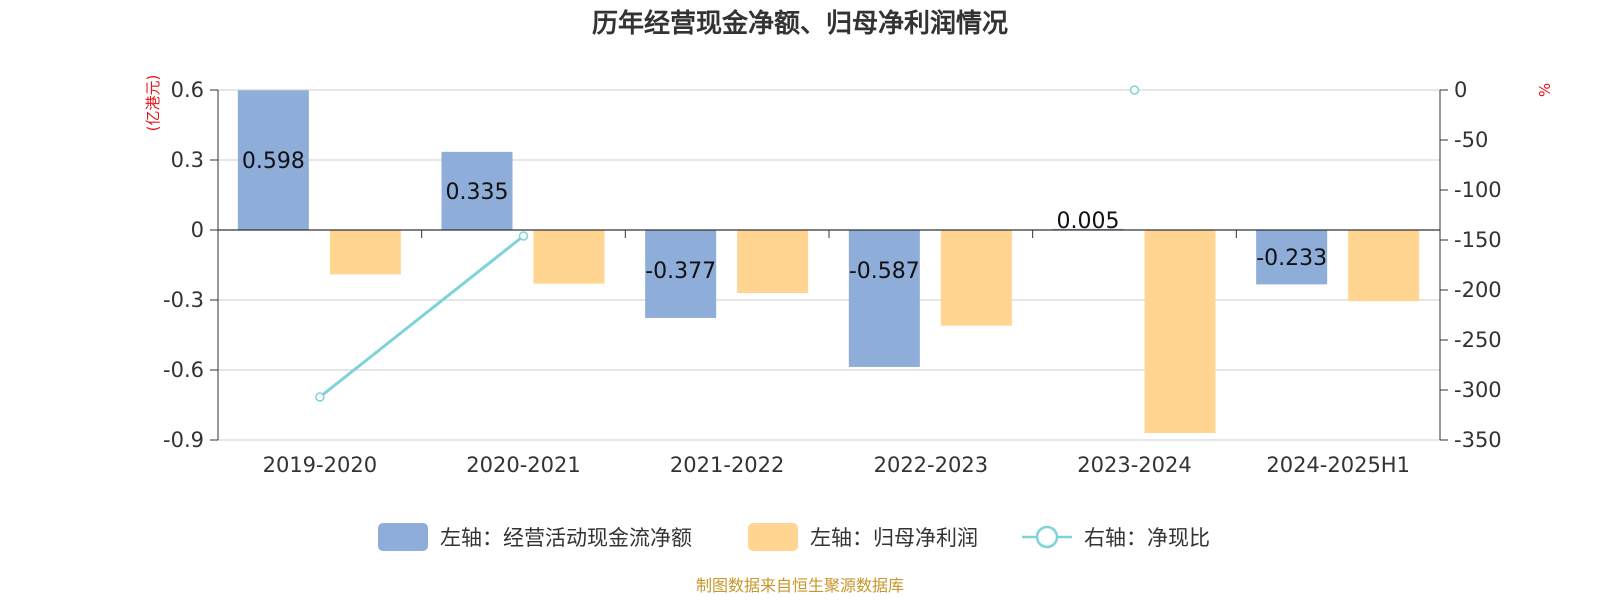 The height and width of the screenshot is (600, 1600). Describe the element at coordinates (727, 465) in the screenshot. I see `x-axis-tick-label: 2021-2022` at that location.